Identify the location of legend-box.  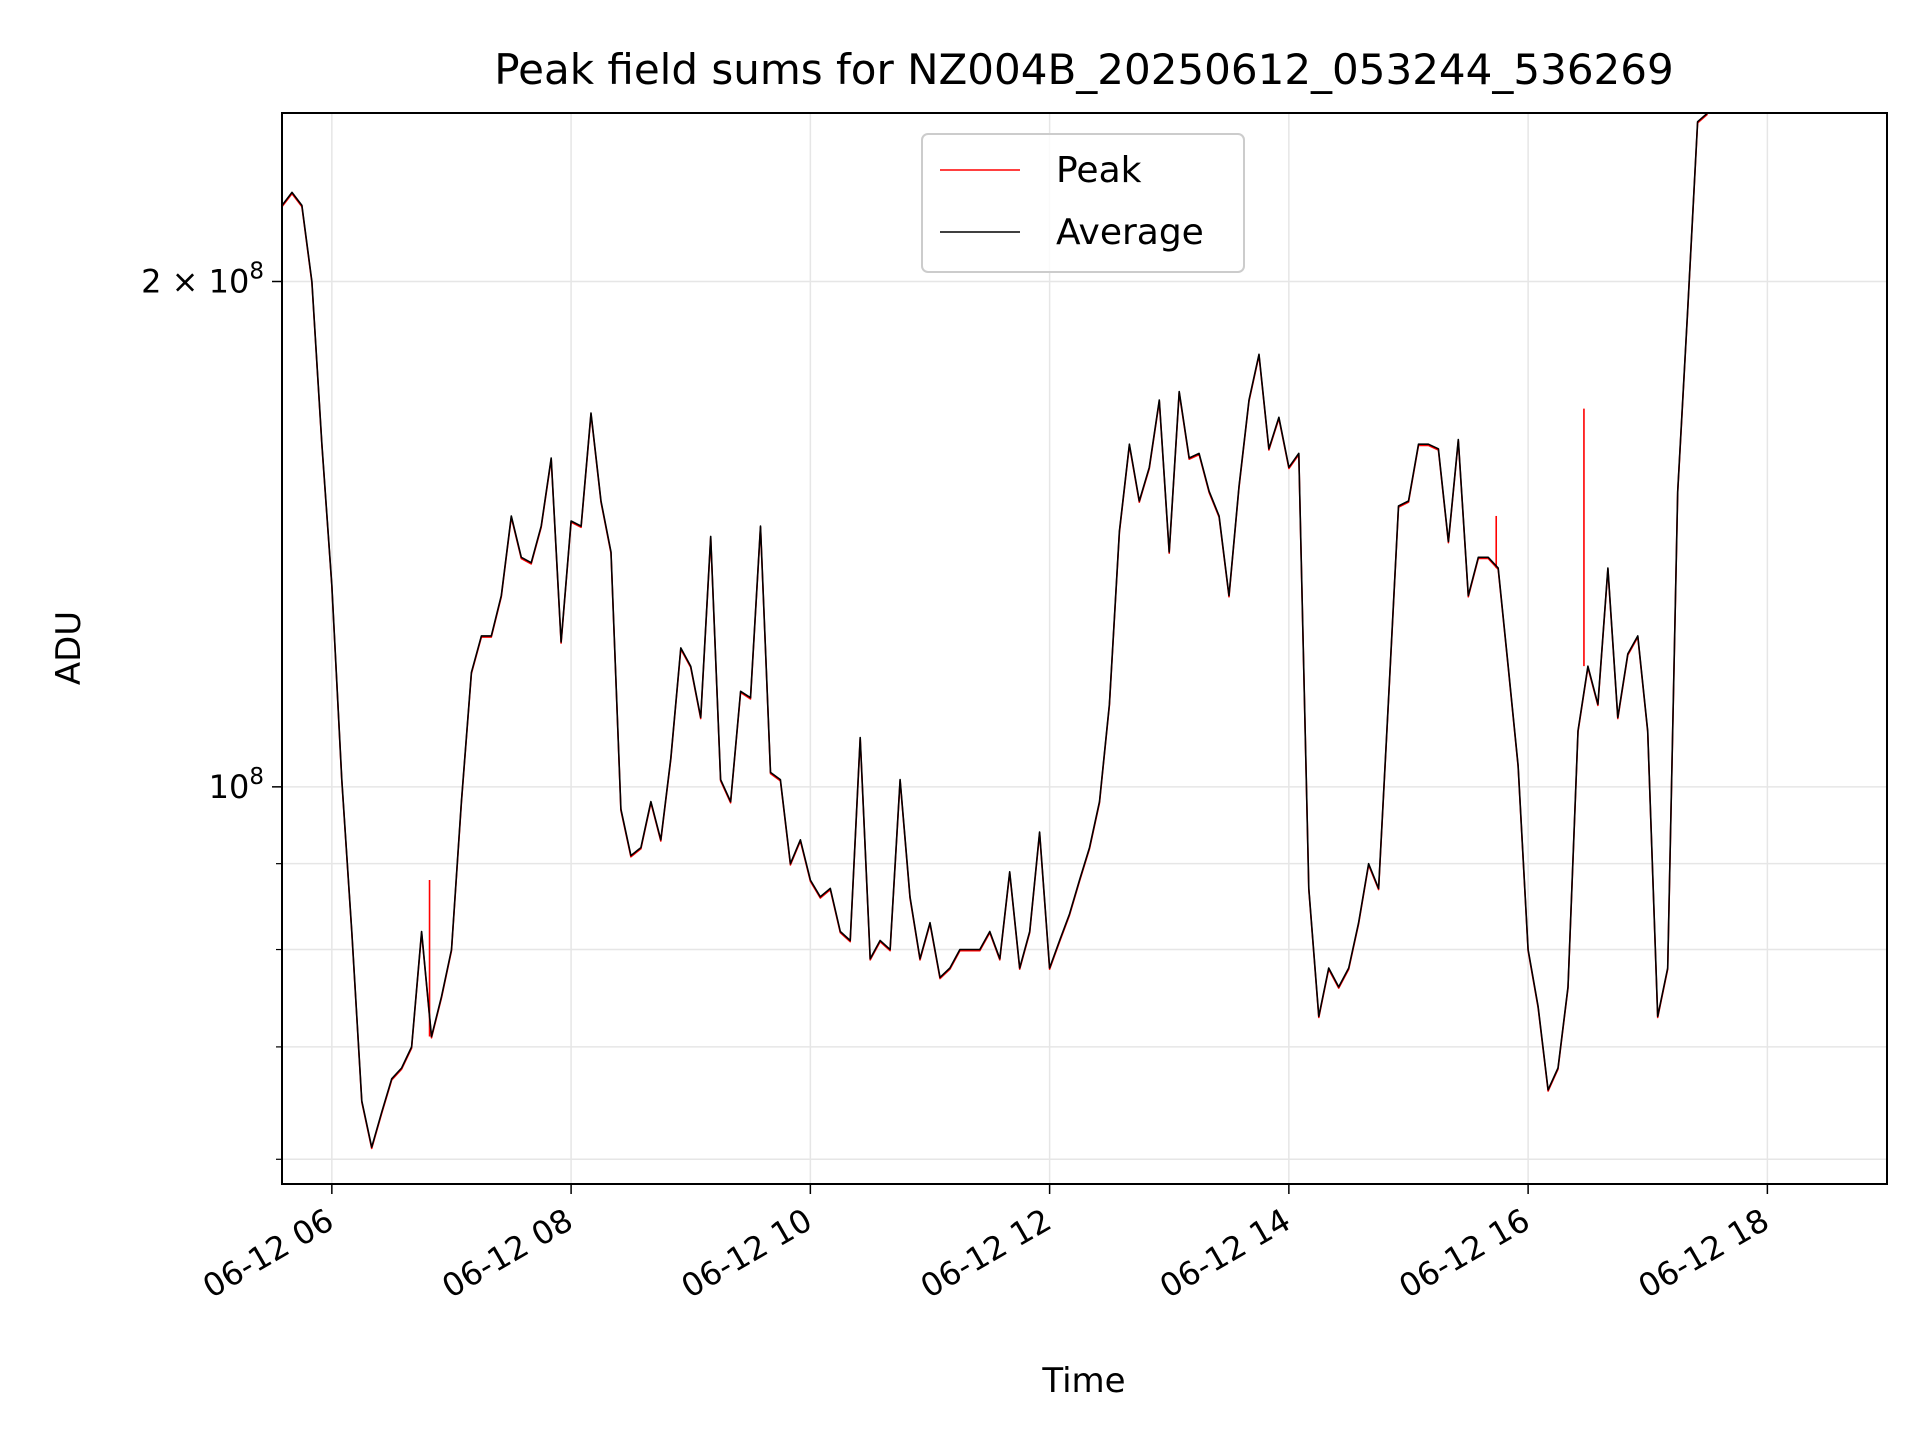
(1083, 203).